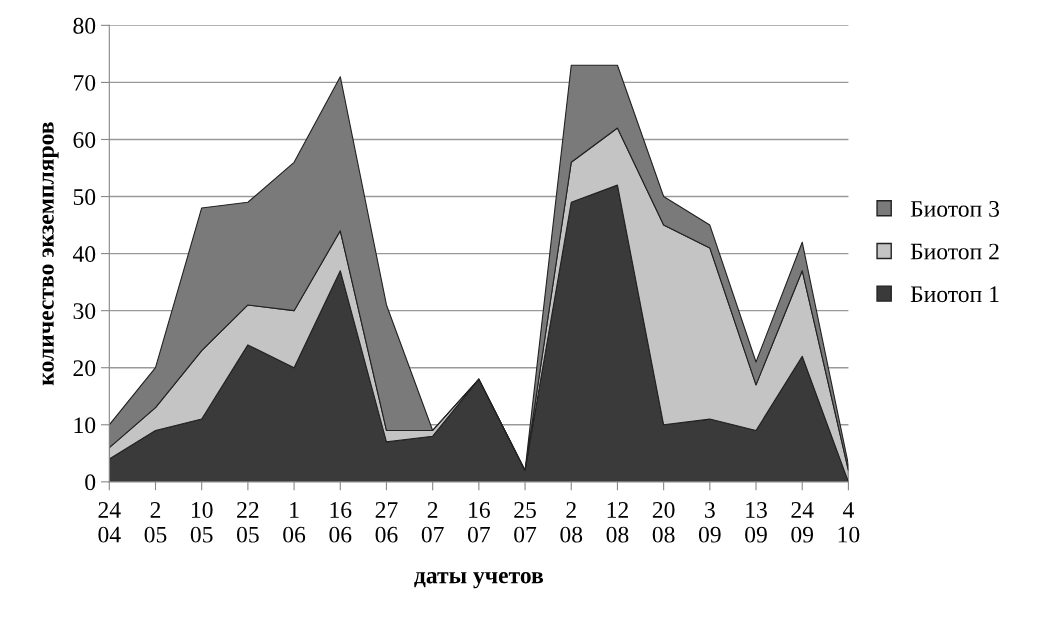 The image size is (1041, 634). I want to click on x-axis-title: даты учетов, so click(479, 580).